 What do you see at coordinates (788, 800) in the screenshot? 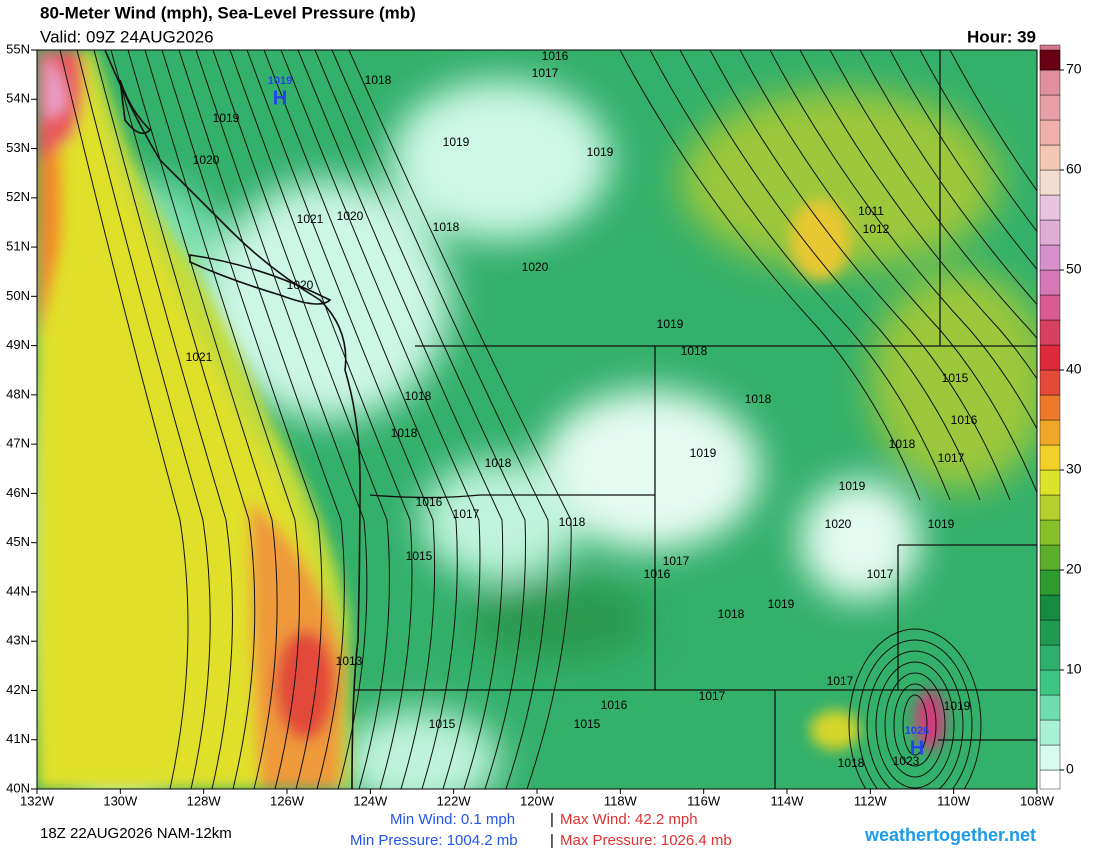
I see `lon-label: 114W` at bounding box center [788, 800].